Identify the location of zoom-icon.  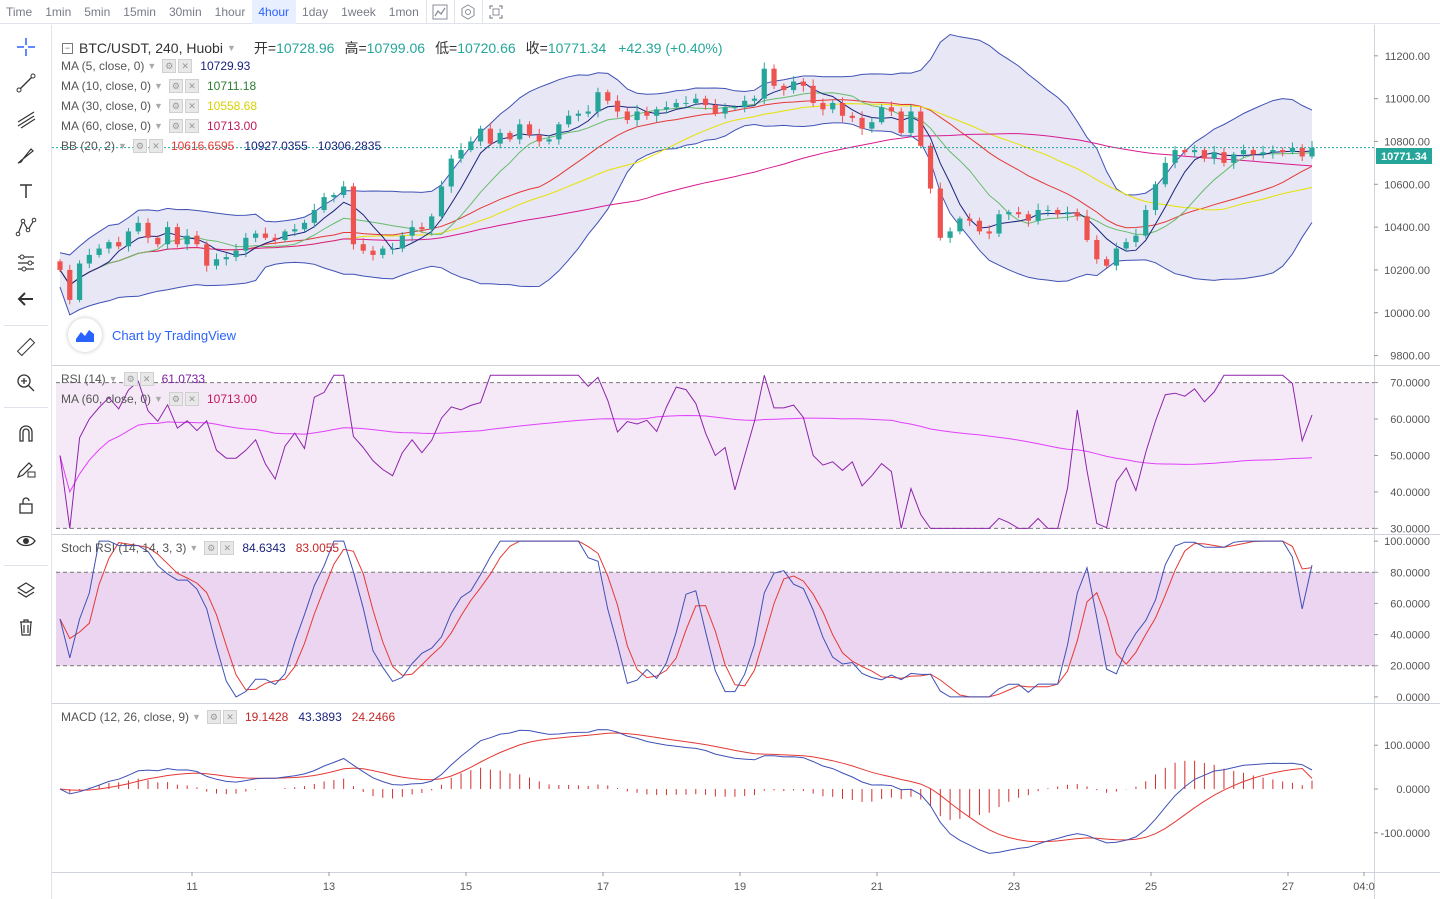
(26, 383).